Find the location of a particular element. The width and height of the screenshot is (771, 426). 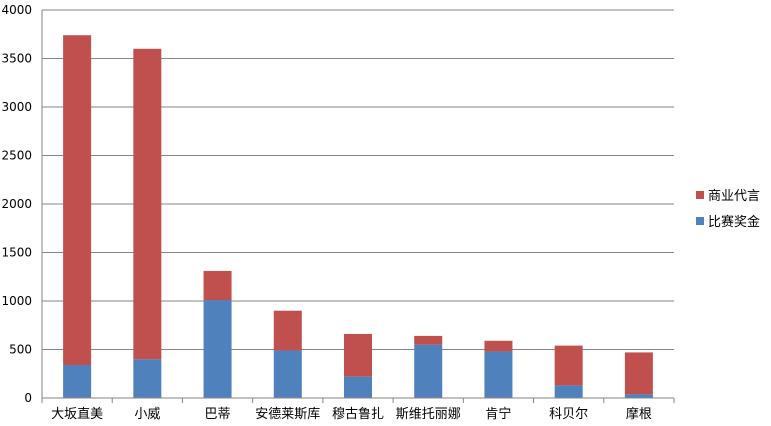

x-category-label: 小威 is located at coordinates (147, 414).